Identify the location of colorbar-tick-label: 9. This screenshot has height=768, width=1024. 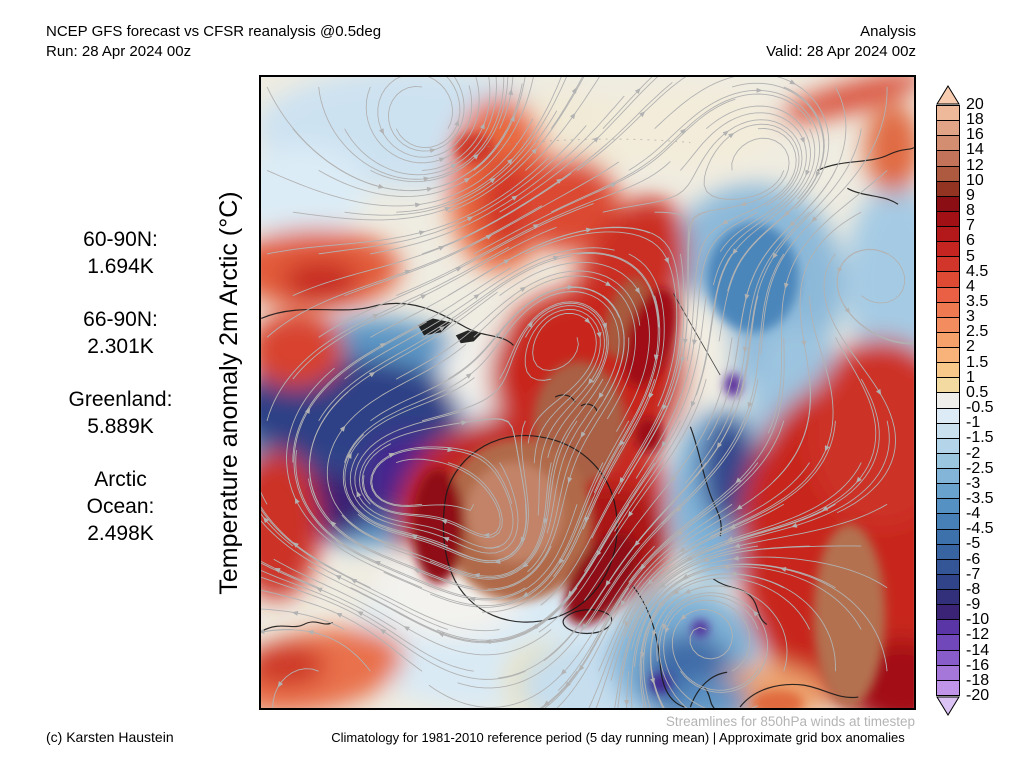
(970, 195).